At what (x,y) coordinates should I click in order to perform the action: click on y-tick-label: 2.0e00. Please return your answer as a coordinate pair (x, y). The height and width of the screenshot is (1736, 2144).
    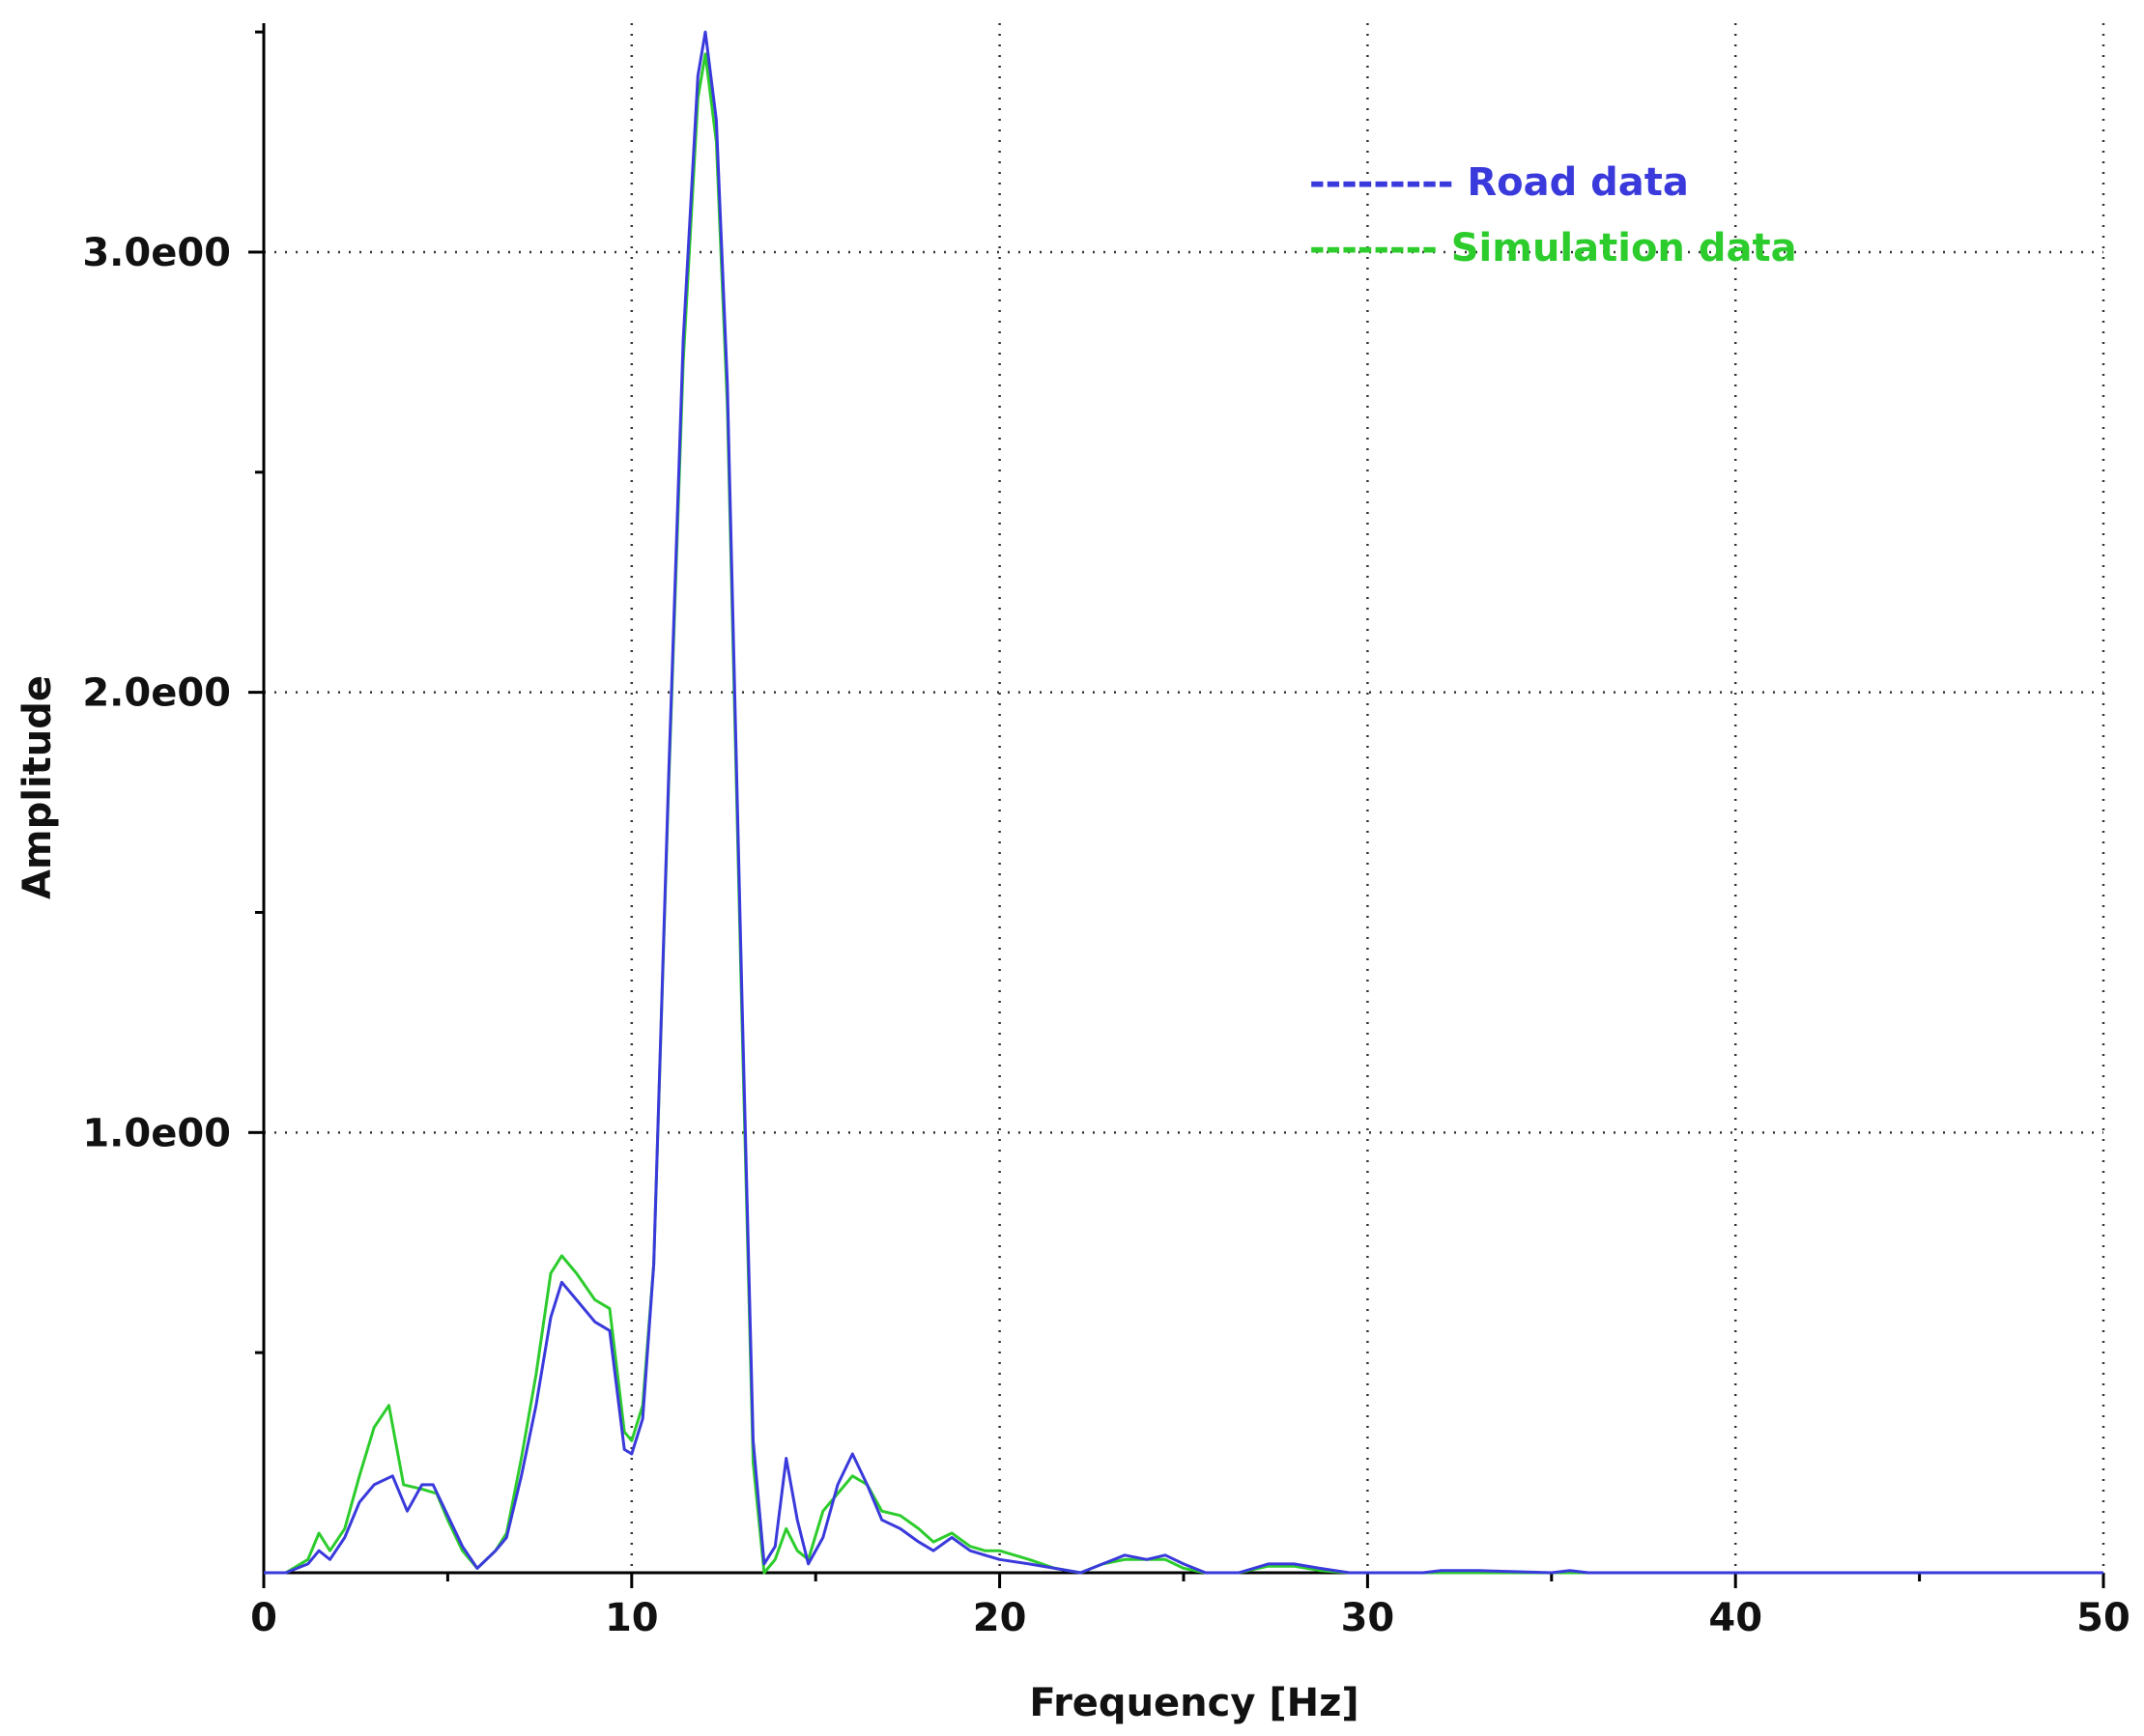
    Looking at the image, I should click on (156, 693).